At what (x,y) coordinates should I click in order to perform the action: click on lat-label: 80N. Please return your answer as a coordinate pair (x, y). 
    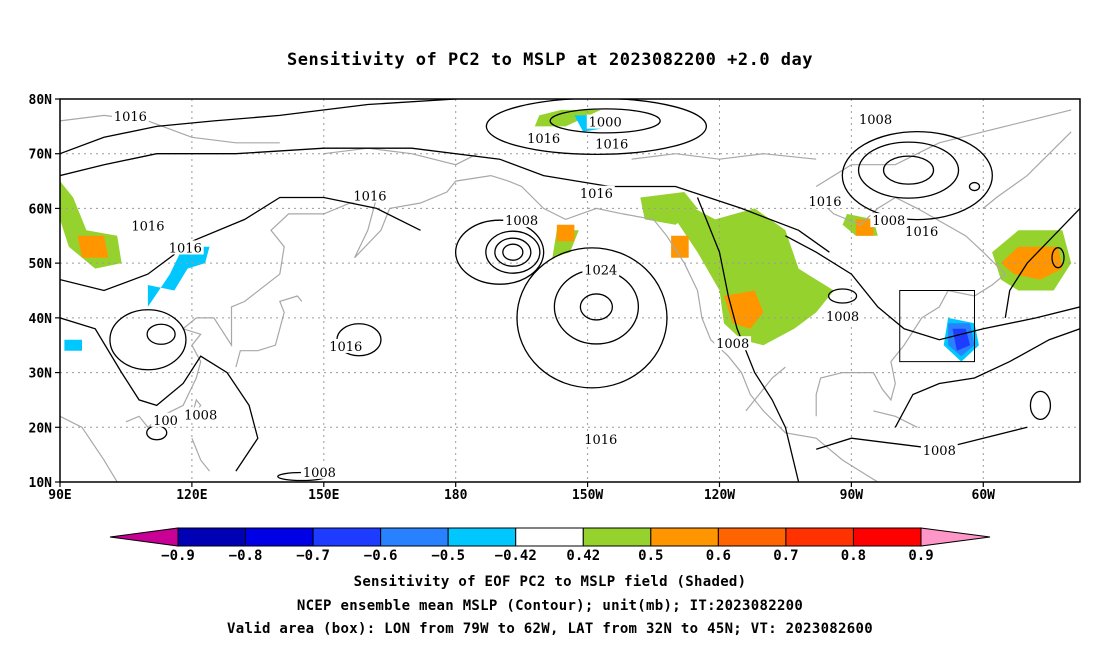
    Looking at the image, I should click on (41, 100).